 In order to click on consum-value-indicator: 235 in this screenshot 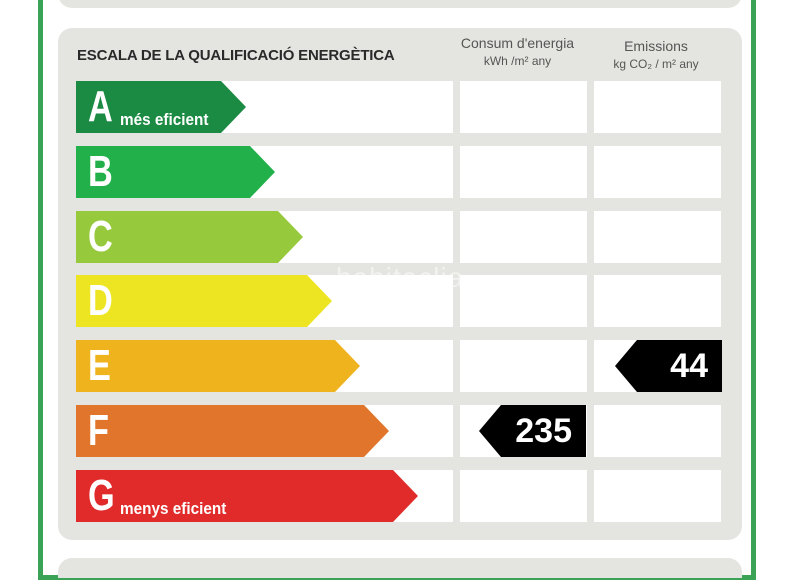, I will do `click(532, 431)`.